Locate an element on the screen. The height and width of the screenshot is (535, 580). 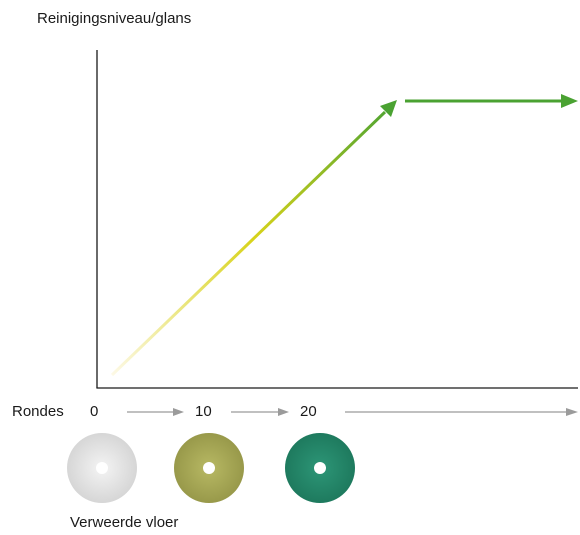
plateau-arrowhead is located at coordinates (569, 101).